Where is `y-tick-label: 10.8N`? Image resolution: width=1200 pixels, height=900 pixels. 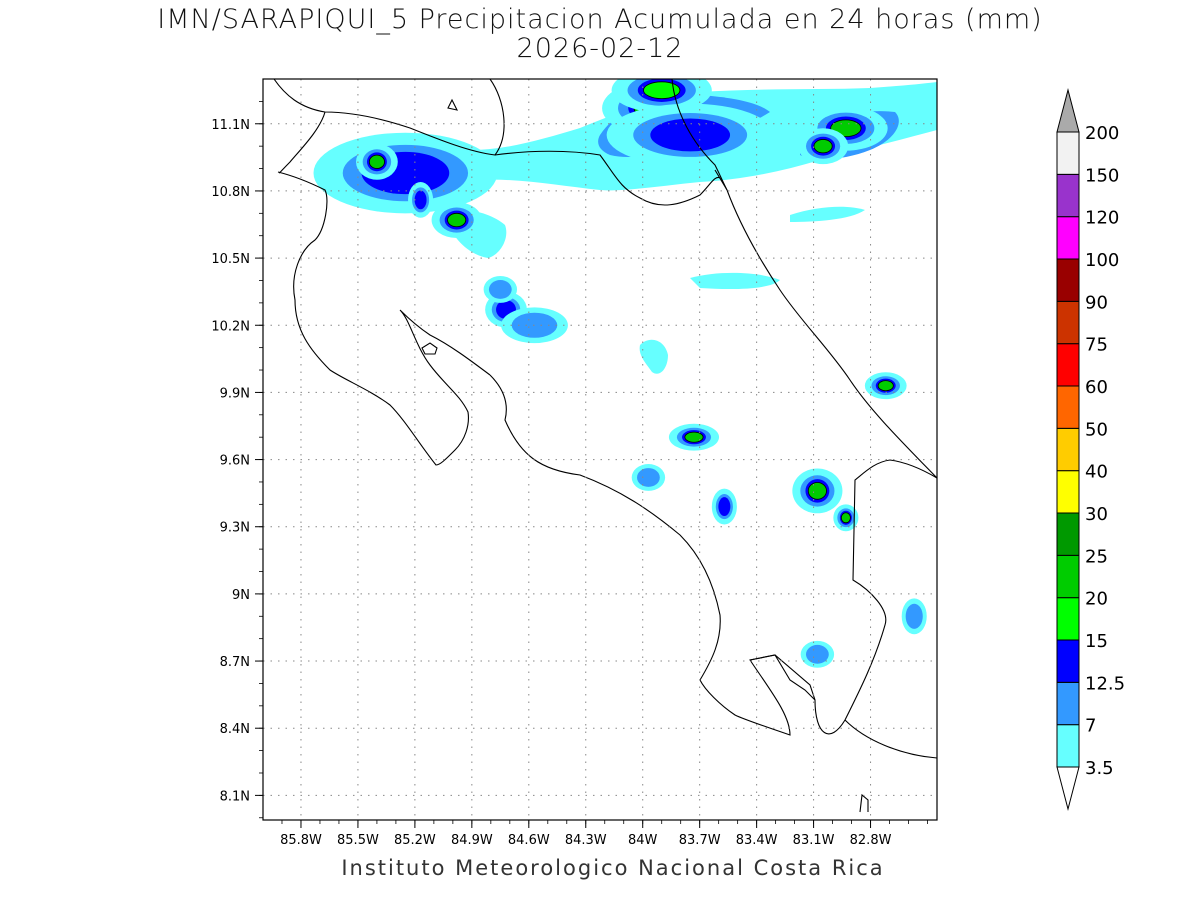
y-tick-label: 10.8N is located at coordinates (230, 192).